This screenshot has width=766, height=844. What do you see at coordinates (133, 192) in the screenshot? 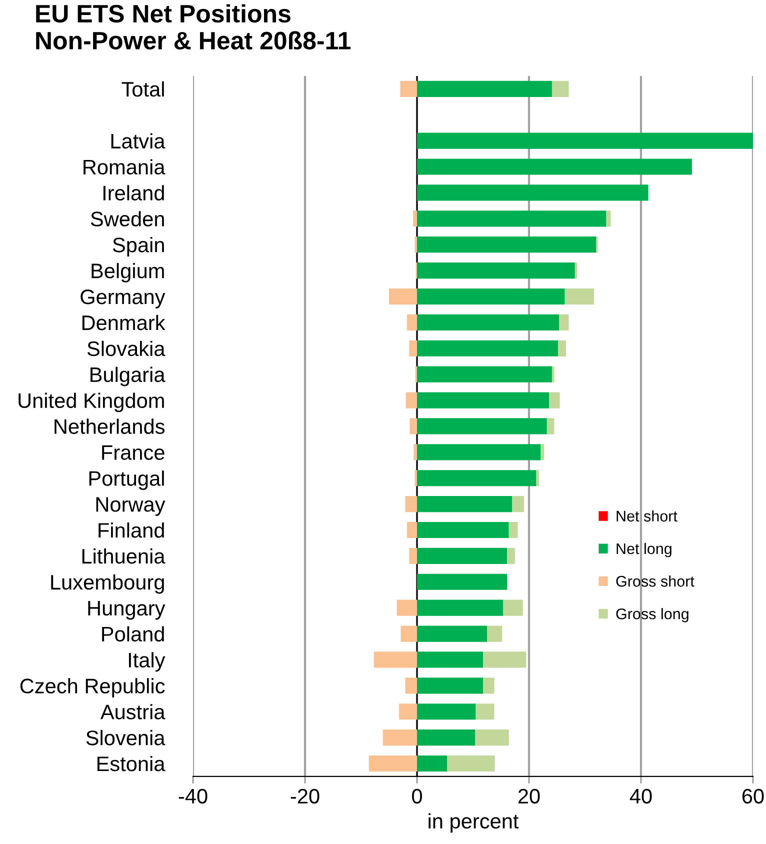
I see `y-tick-label: Ireland` at bounding box center [133, 192].